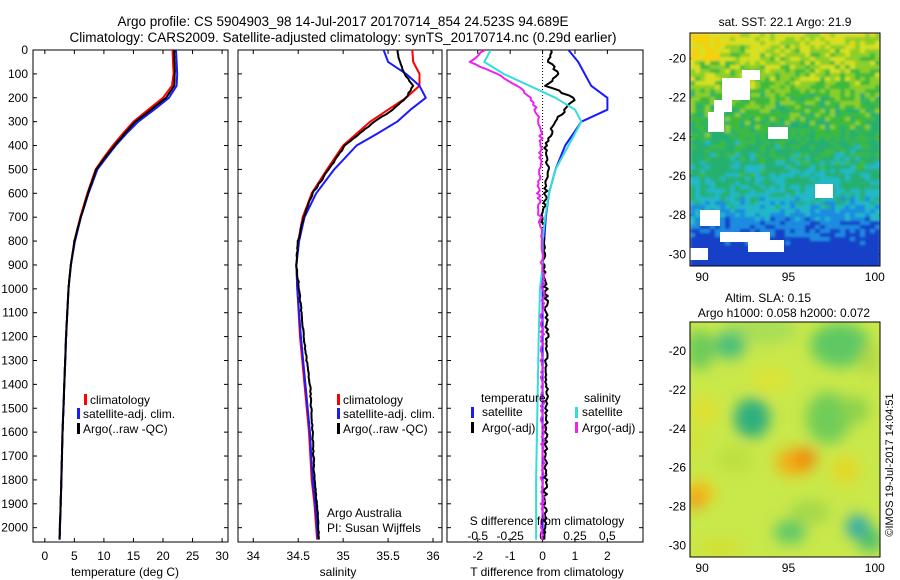 The height and width of the screenshot is (580, 900). Describe the element at coordinates (678, 507) in the screenshot. I see `sla-y-tick-label: -28` at that location.